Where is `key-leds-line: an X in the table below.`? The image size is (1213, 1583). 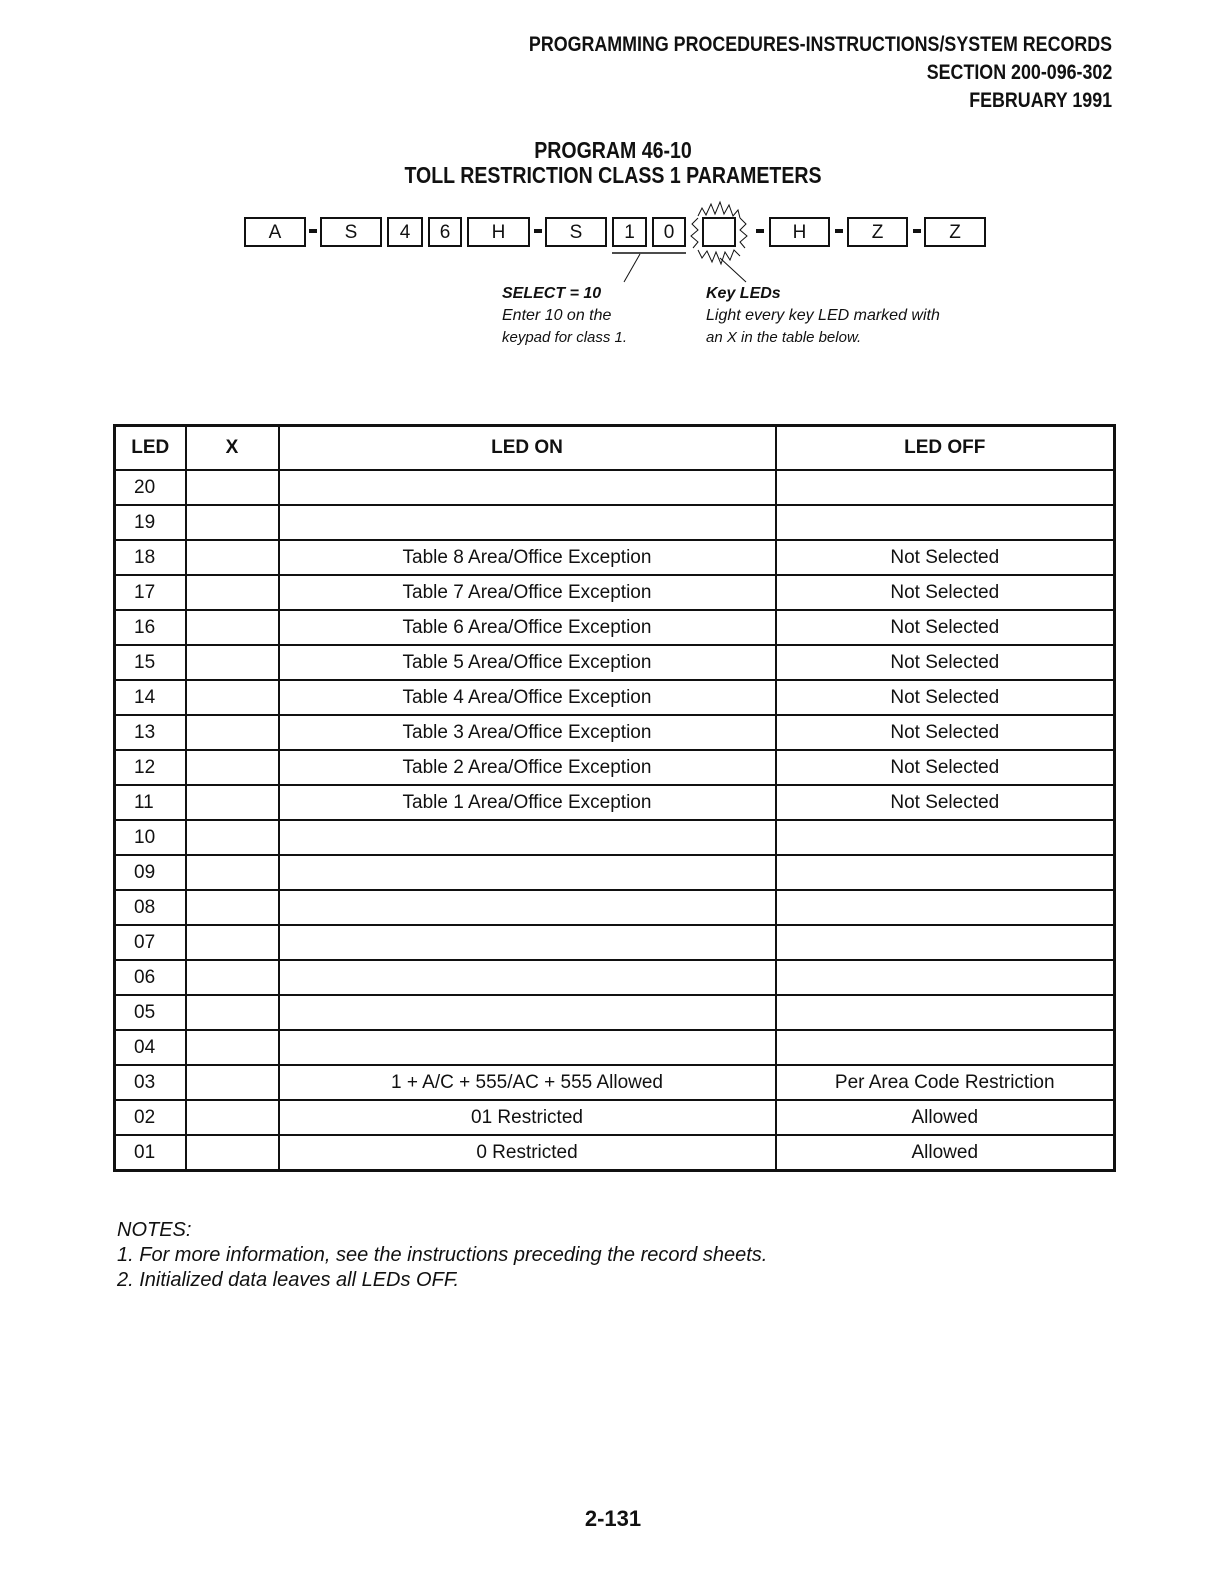
key-leds-line: an X in the table below. is located at coordinates (784, 337).